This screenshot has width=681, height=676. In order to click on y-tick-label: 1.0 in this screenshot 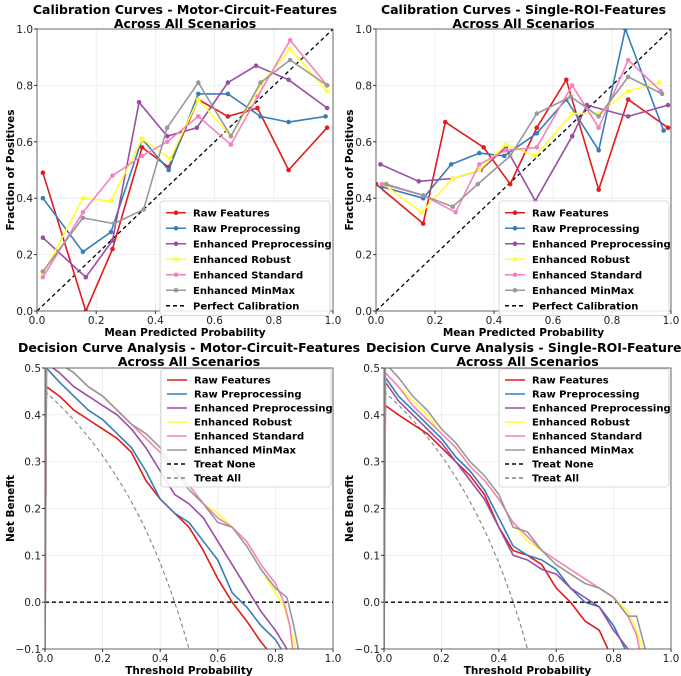, I will do `click(363, 30)`.